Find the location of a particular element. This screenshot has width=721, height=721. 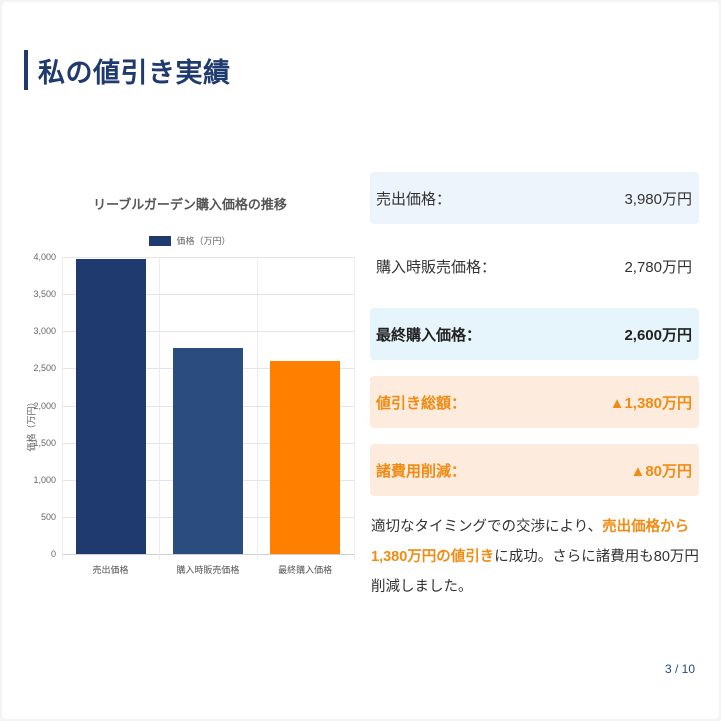

x-tick-label: 売出価格 is located at coordinates (110, 570).